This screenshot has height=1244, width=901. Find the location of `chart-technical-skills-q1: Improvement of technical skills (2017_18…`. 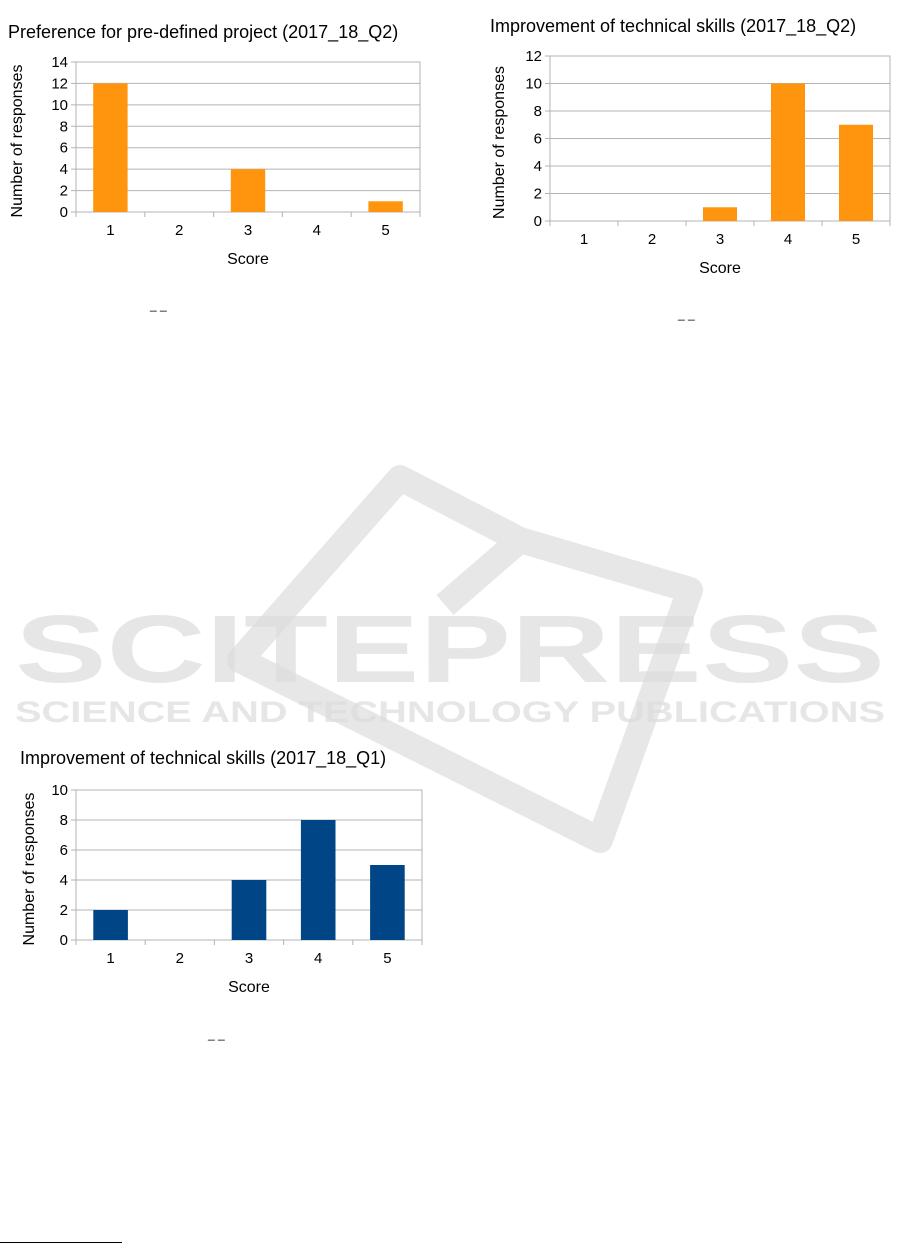

chart-technical-skills-q1: Improvement of technical skills (2017_18… is located at coordinates (225, 873).